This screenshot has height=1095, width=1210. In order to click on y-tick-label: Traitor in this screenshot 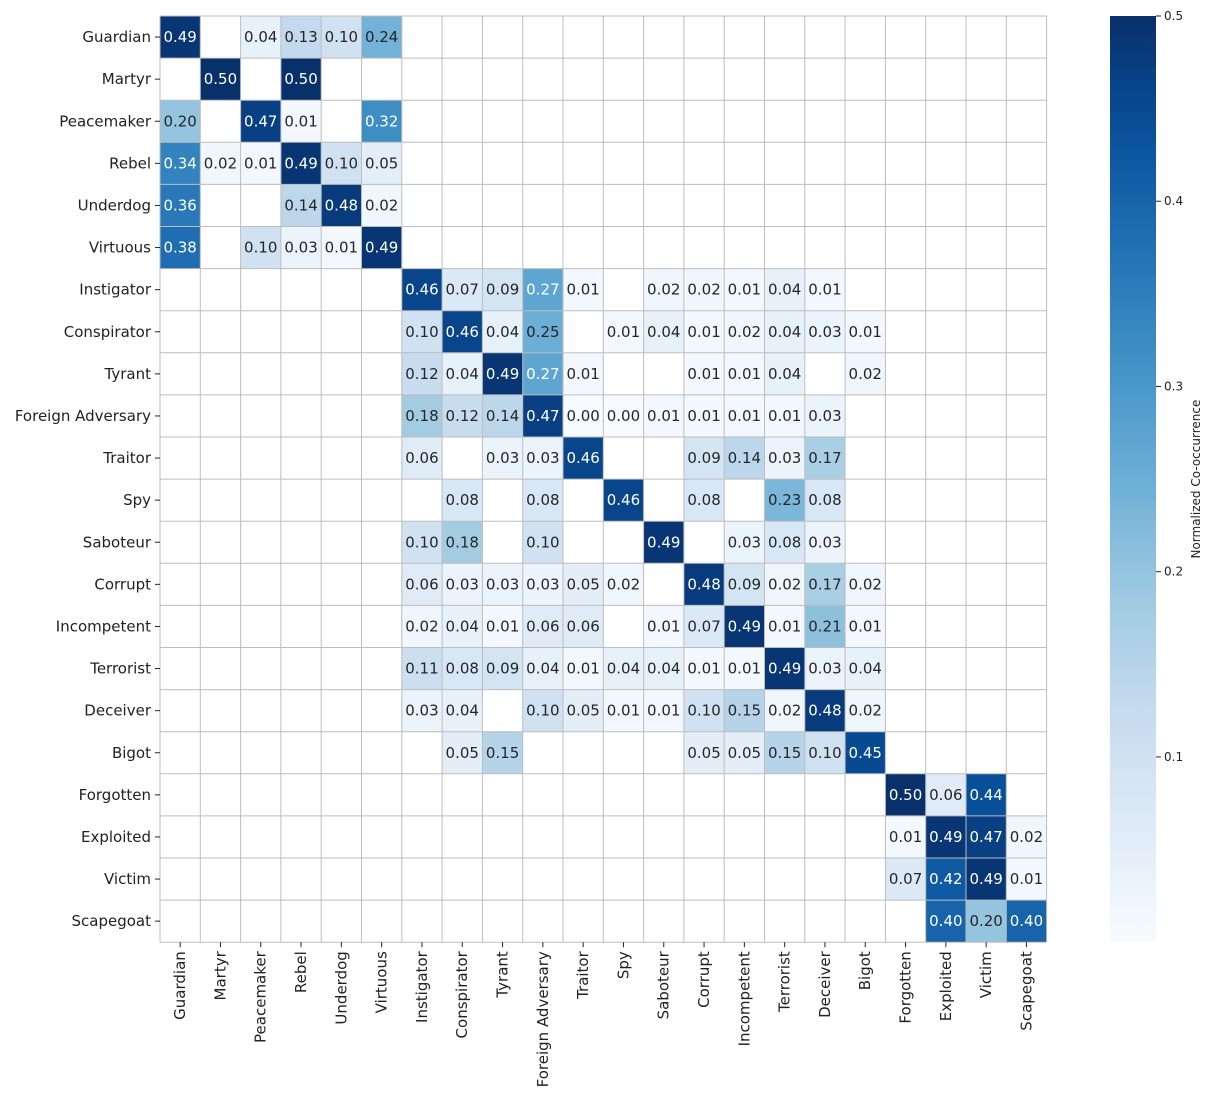, I will do `click(127, 458)`.